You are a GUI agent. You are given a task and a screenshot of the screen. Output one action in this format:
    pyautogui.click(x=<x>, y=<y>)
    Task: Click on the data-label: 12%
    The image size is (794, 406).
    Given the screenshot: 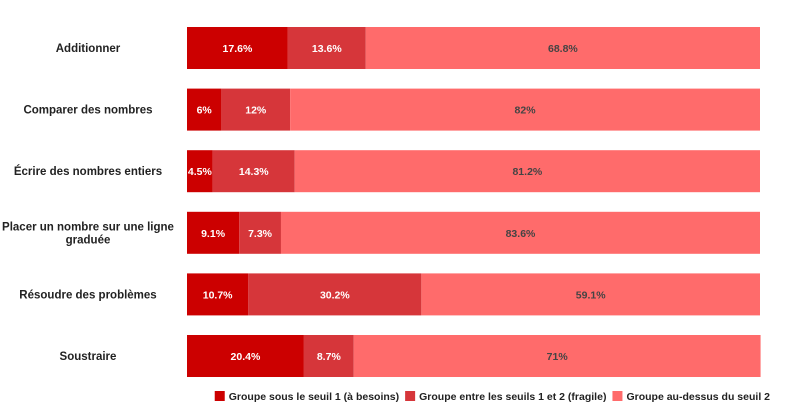 What is the action you would take?
    pyautogui.click(x=256, y=111)
    